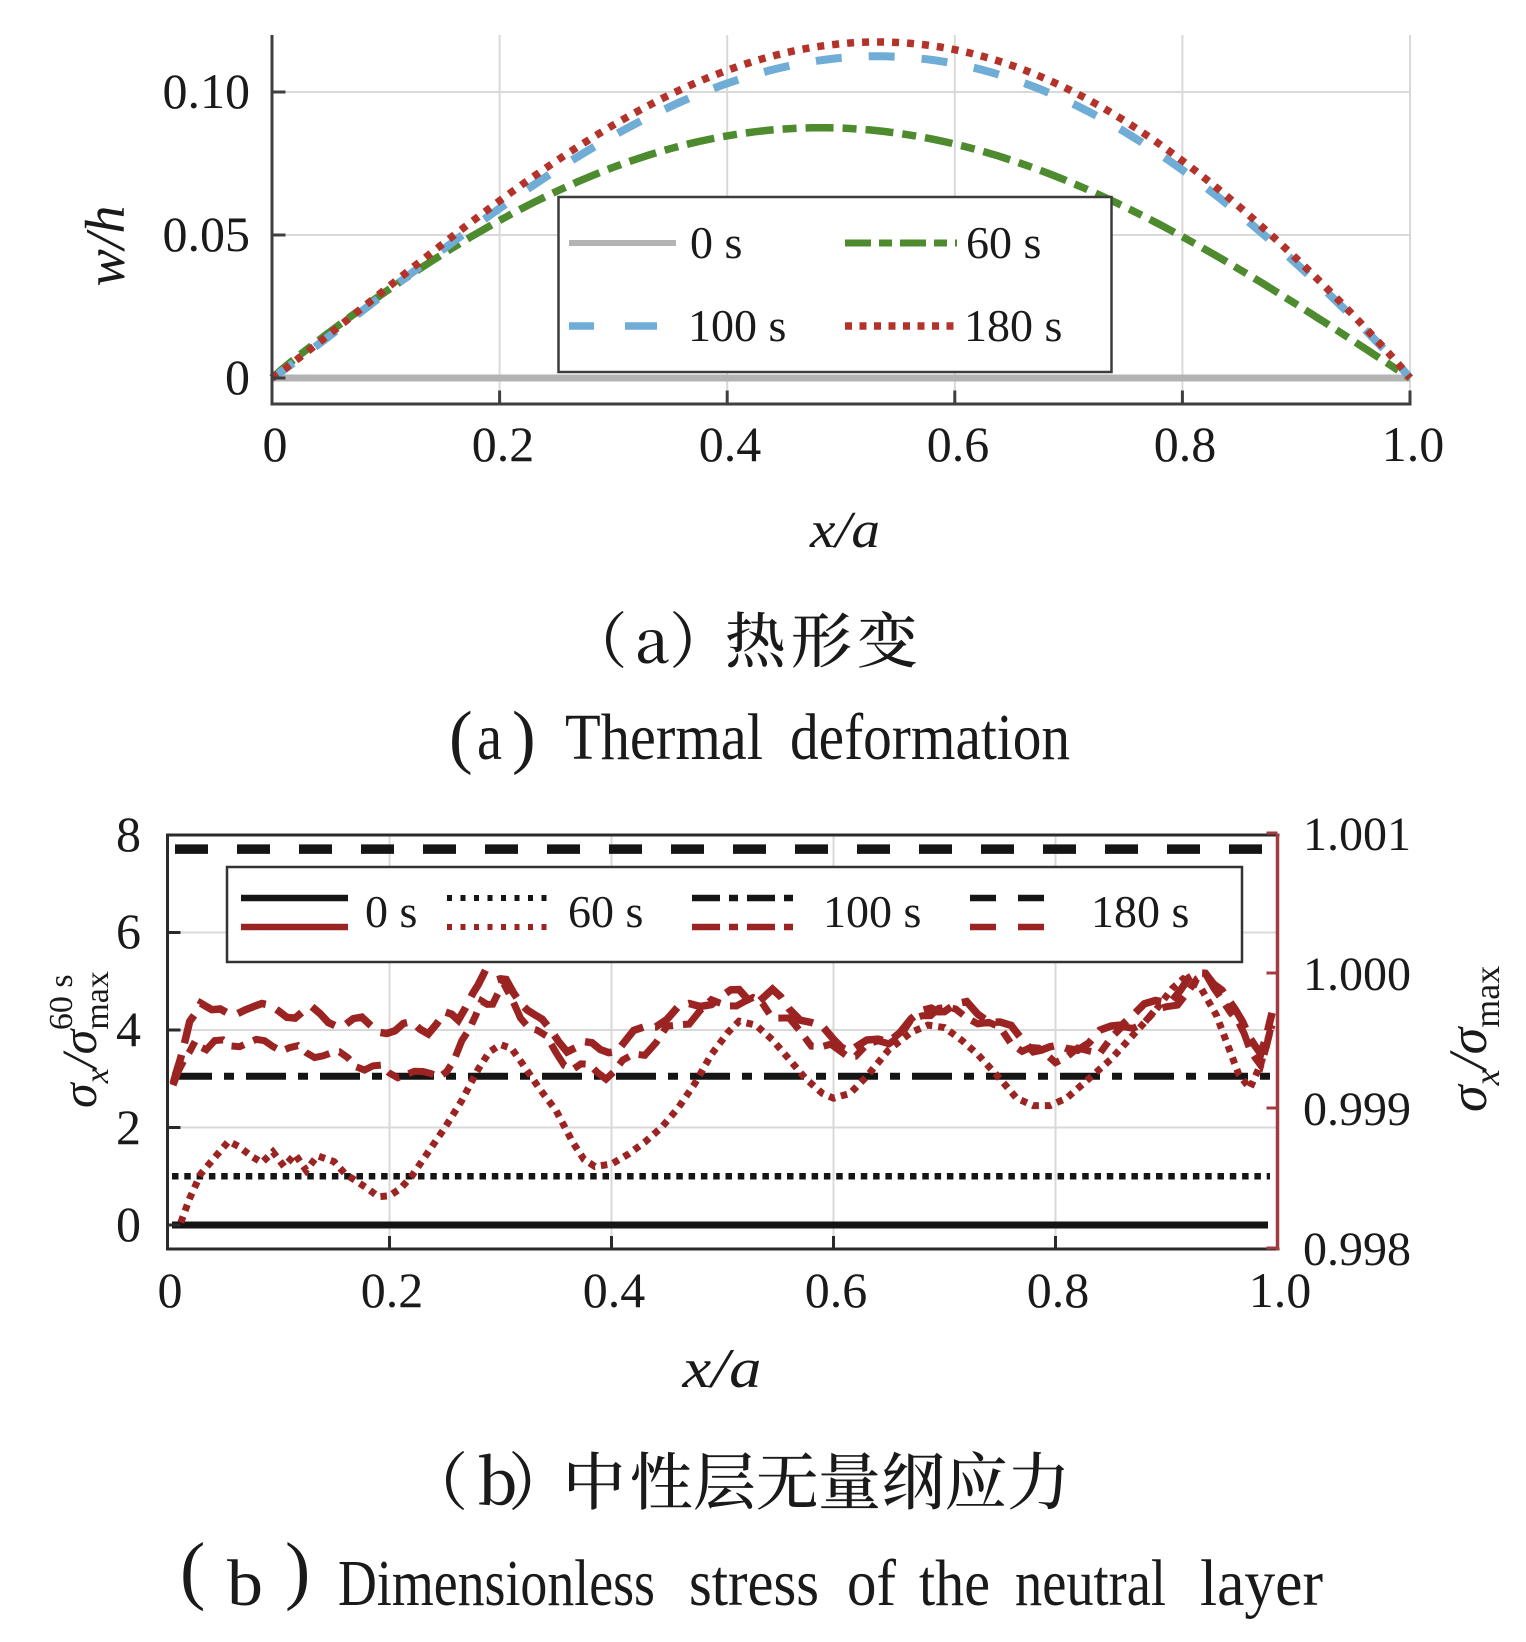 The width and height of the screenshot is (1526, 1642). I want to click on svg-text: deformation, so click(930, 737).